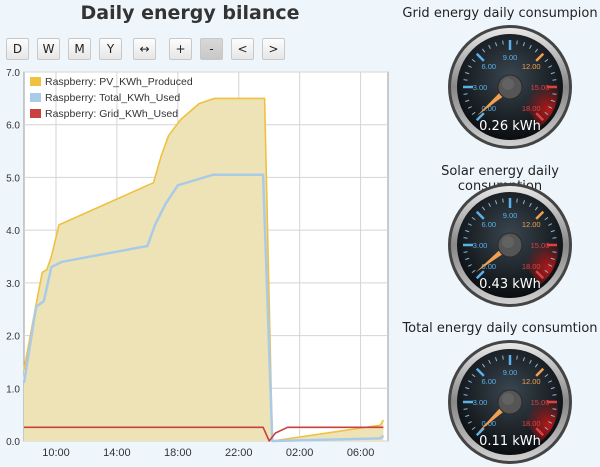  I want to click on zoom-out-button: -, so click(211, 49).